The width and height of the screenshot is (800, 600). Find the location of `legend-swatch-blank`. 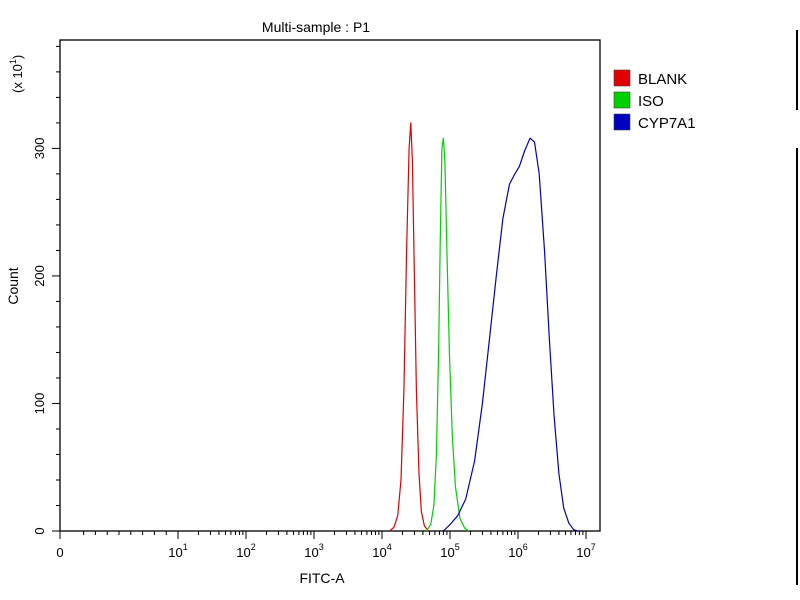

legend-swatch-blank is located at coordinates (622, 78).